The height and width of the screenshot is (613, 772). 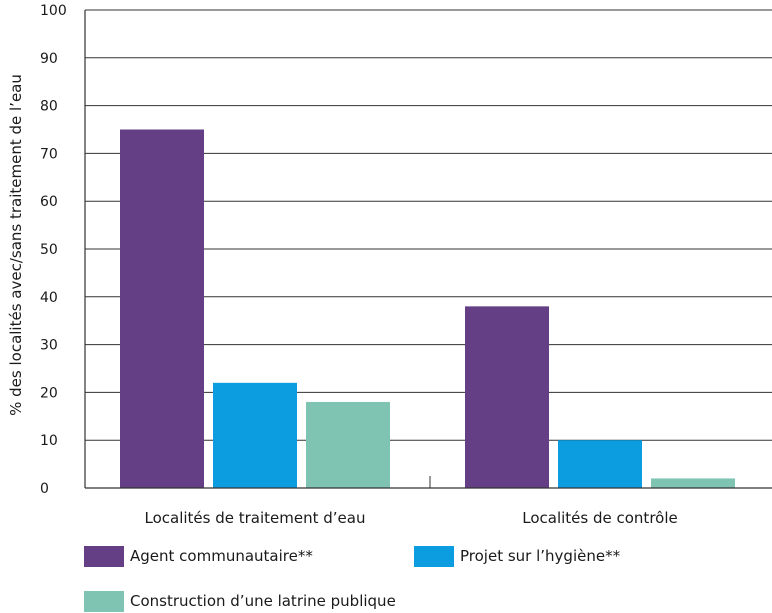 I want to click on y-tick-label: 50, so click(x=49, y=250).